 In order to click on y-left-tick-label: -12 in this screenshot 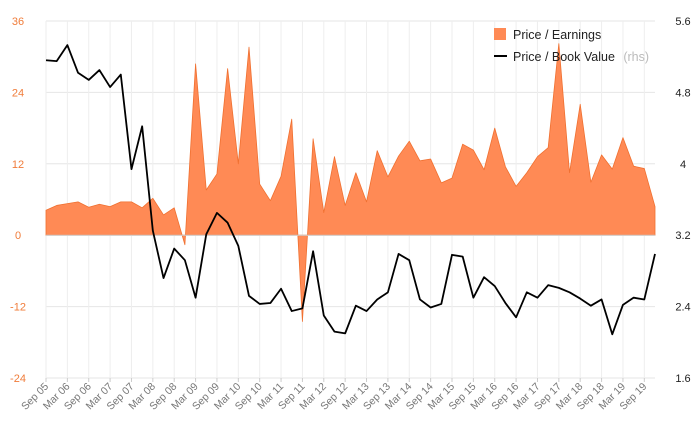, I will do `click(18, 308)`.